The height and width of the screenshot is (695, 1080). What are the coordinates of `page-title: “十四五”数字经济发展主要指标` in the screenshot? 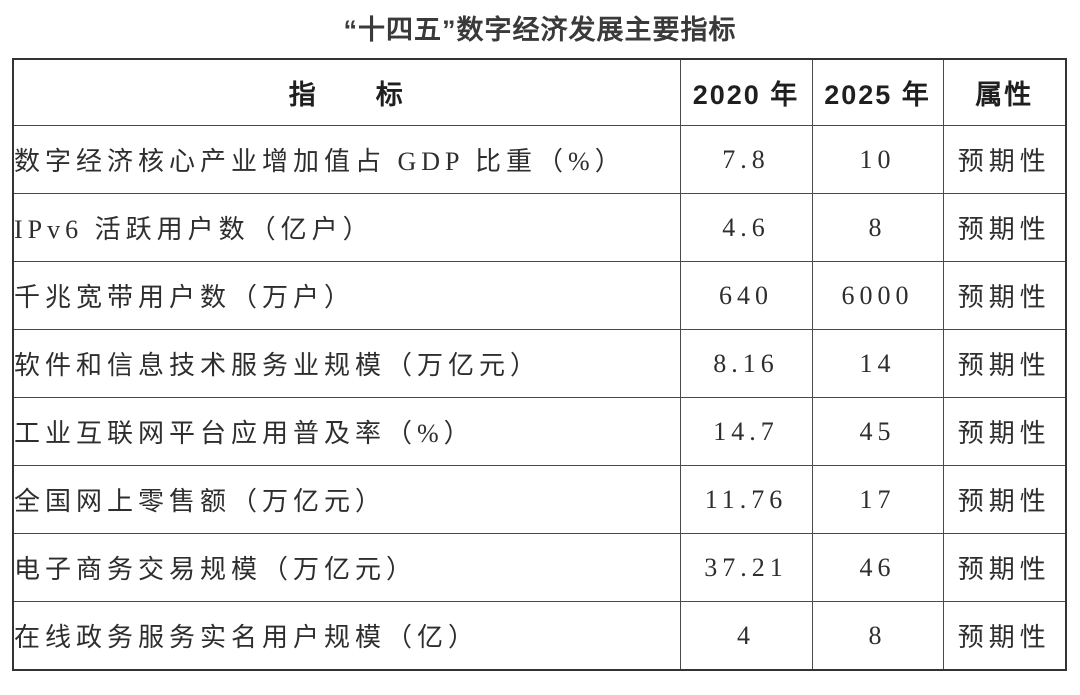 It's located at (540, 30).